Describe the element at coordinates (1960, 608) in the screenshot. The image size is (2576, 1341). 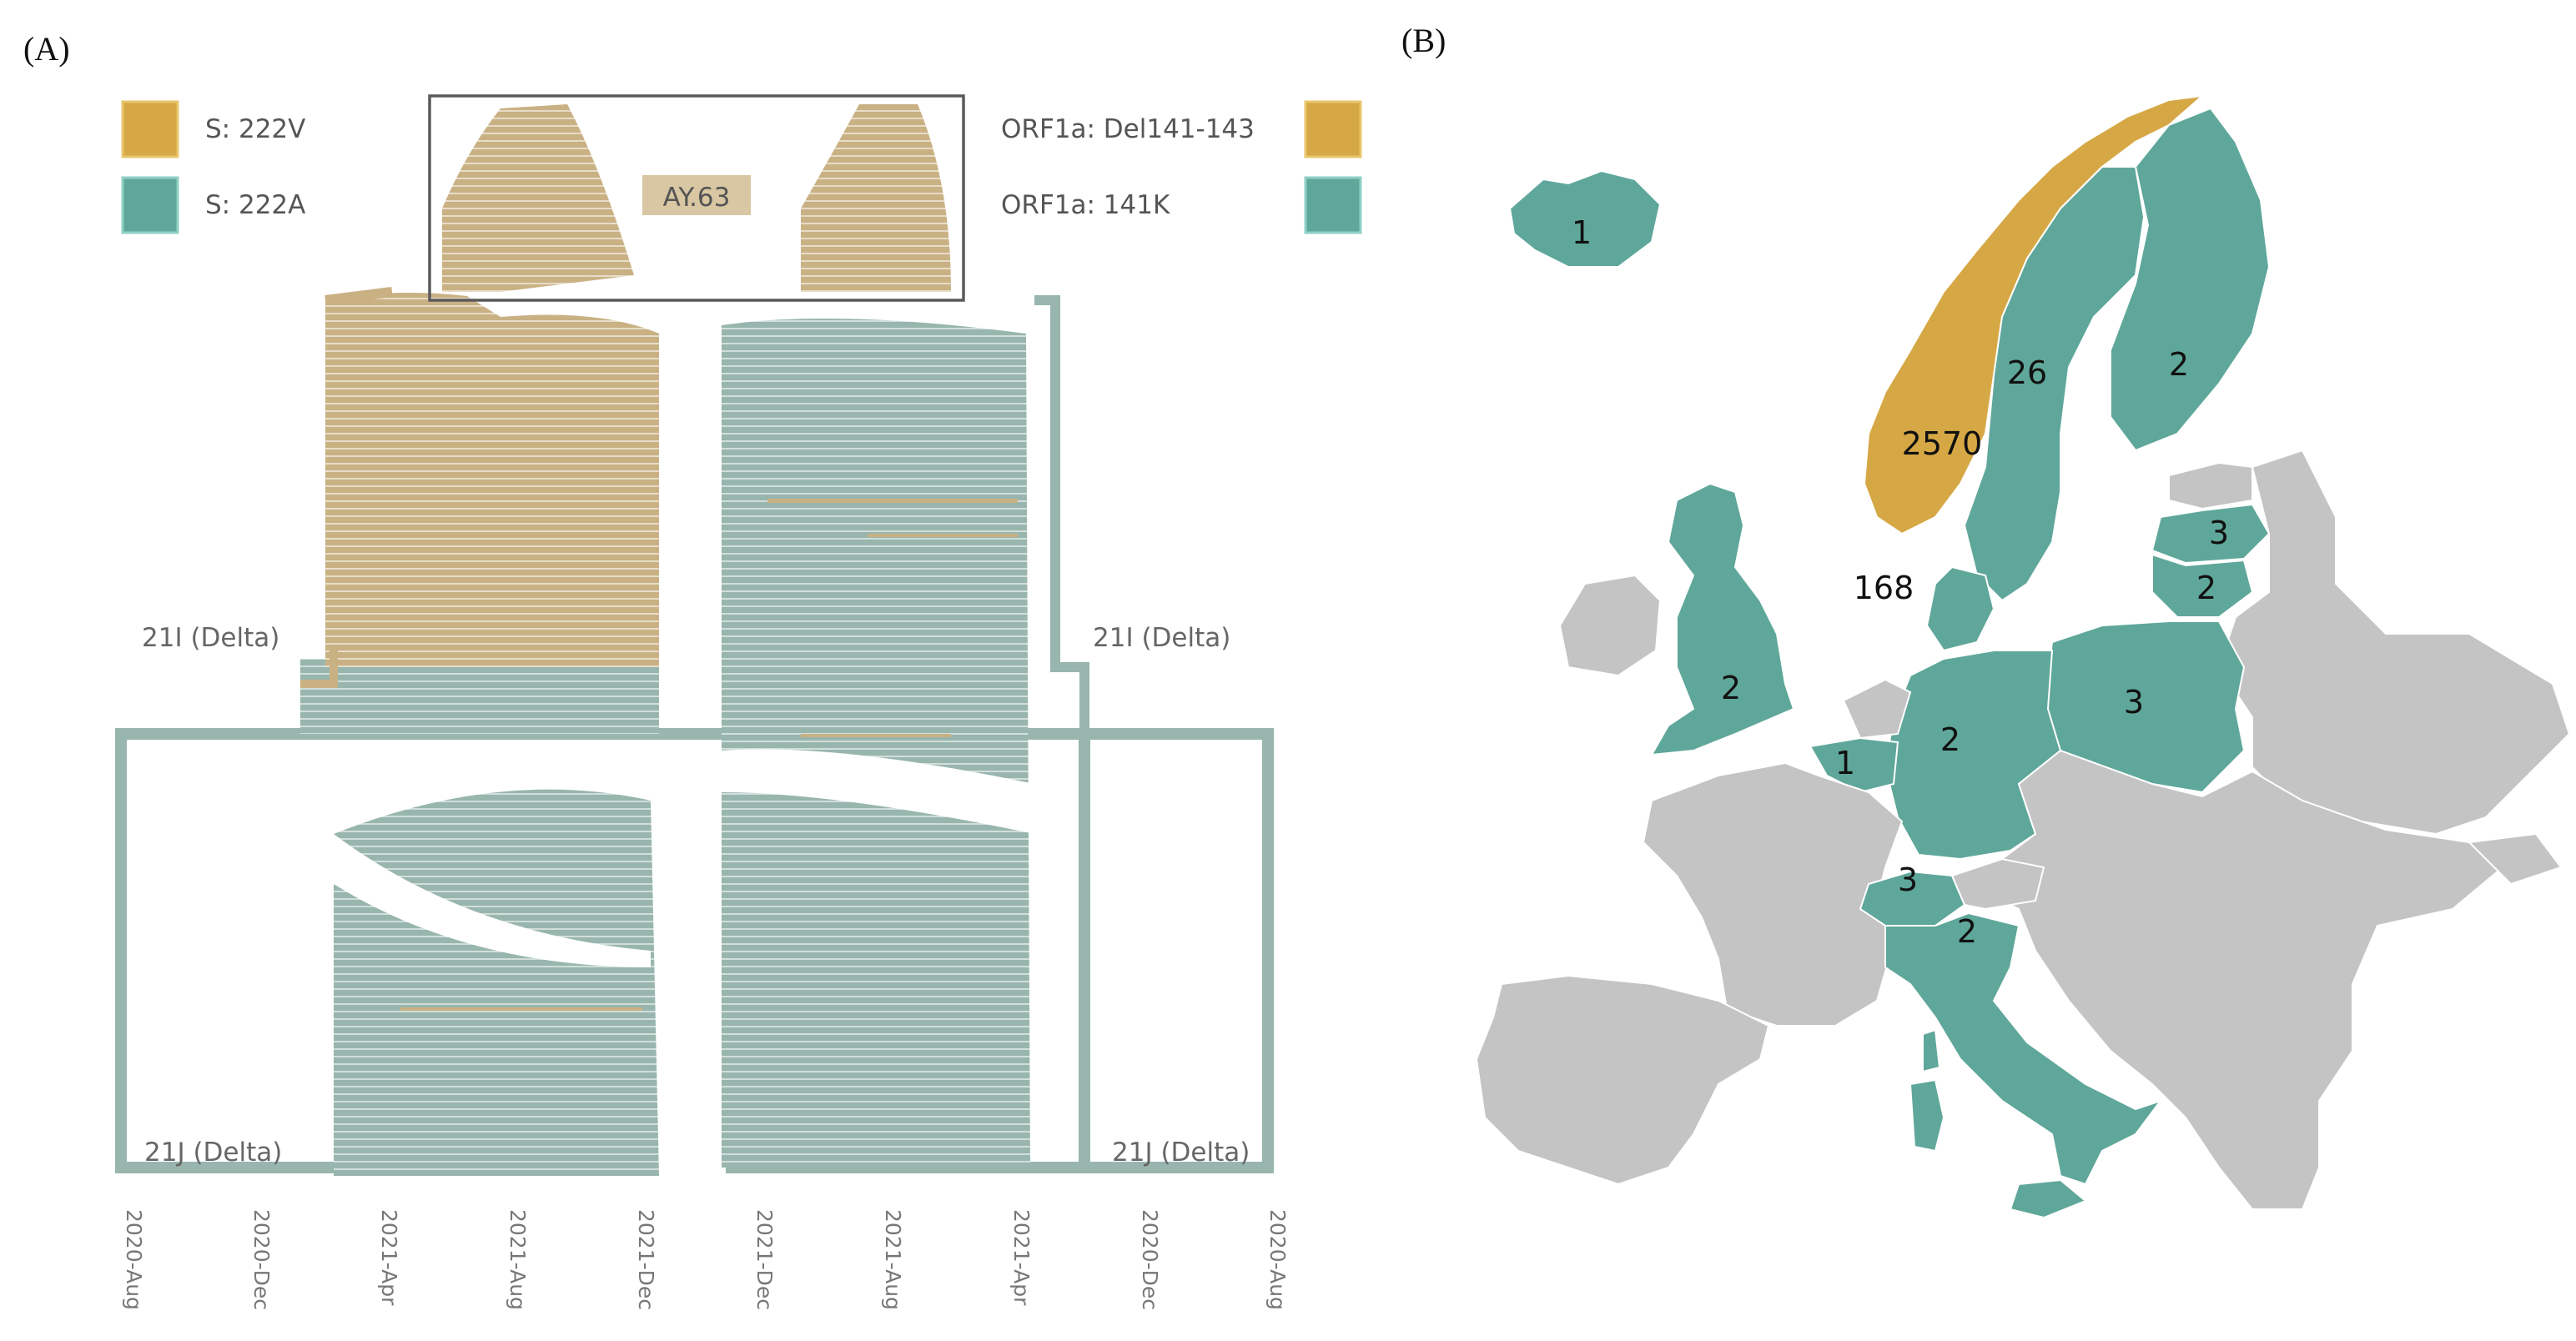
I see `map-denmark` at that location.